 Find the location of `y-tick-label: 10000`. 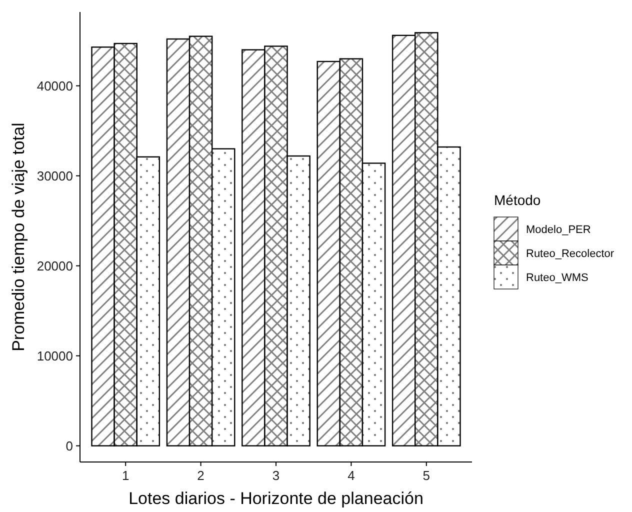

y-tick-label: 10000 is located at coordinates (54, 356).